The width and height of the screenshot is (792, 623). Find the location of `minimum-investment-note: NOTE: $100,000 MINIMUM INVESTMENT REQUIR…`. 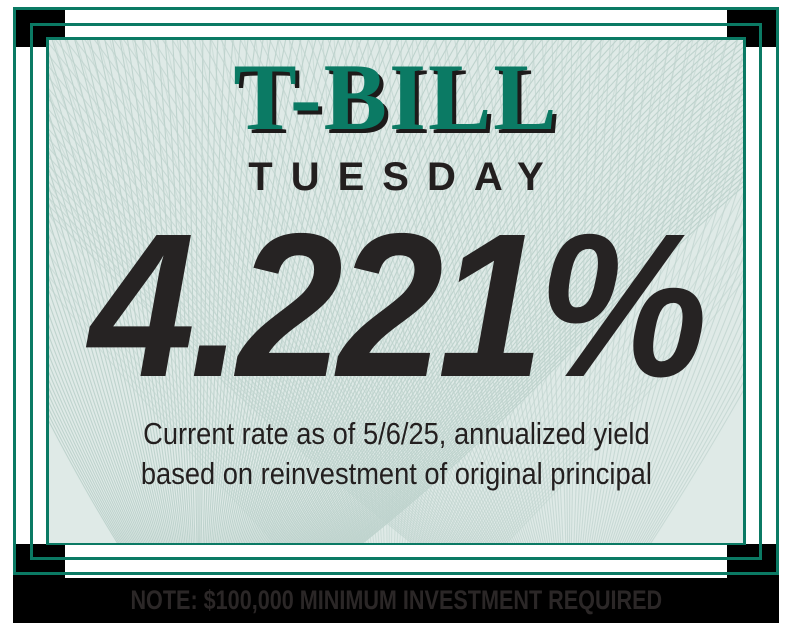

minimum-investment-note: NOTE: $100,000 MINIMUM INVESTMENT REQUIR… is located at coordinates (396, 600).